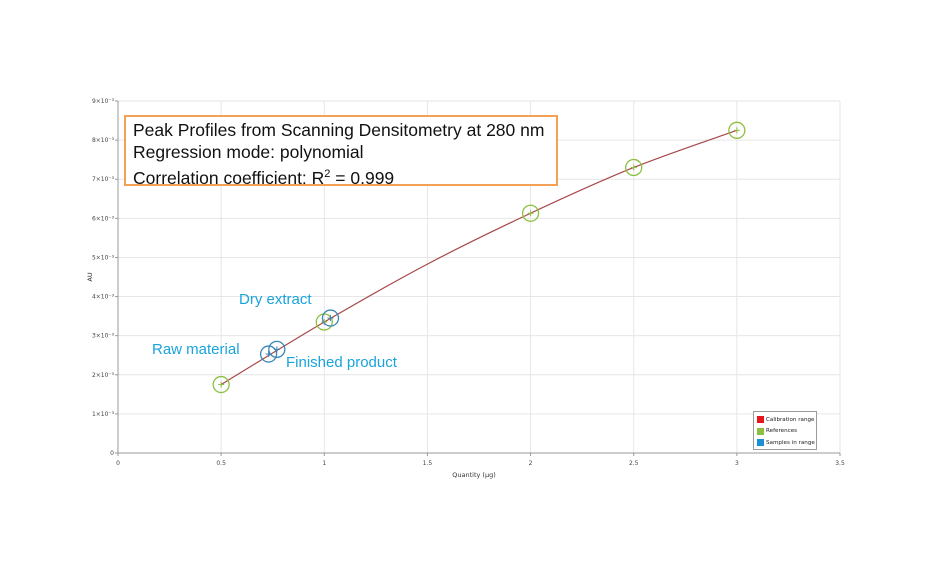  What do you see at coordinates (103, 336) in the screenshot?
I see `y-tick-label: 3×10⁻³` at bounding box center [103, 336].